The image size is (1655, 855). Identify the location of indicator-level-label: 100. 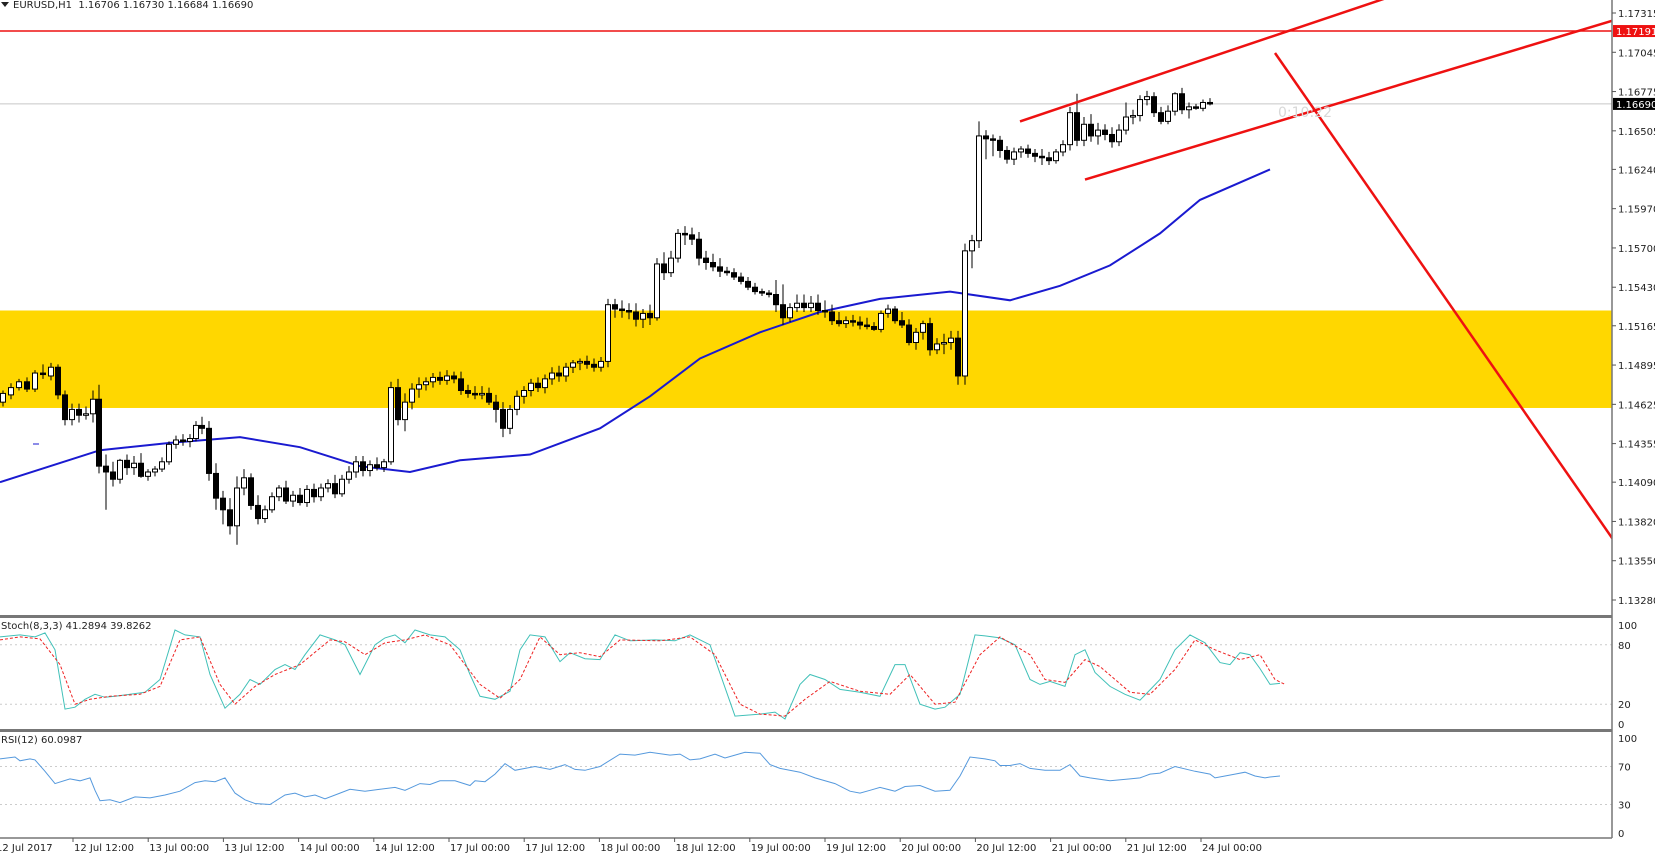
(1627, 626).